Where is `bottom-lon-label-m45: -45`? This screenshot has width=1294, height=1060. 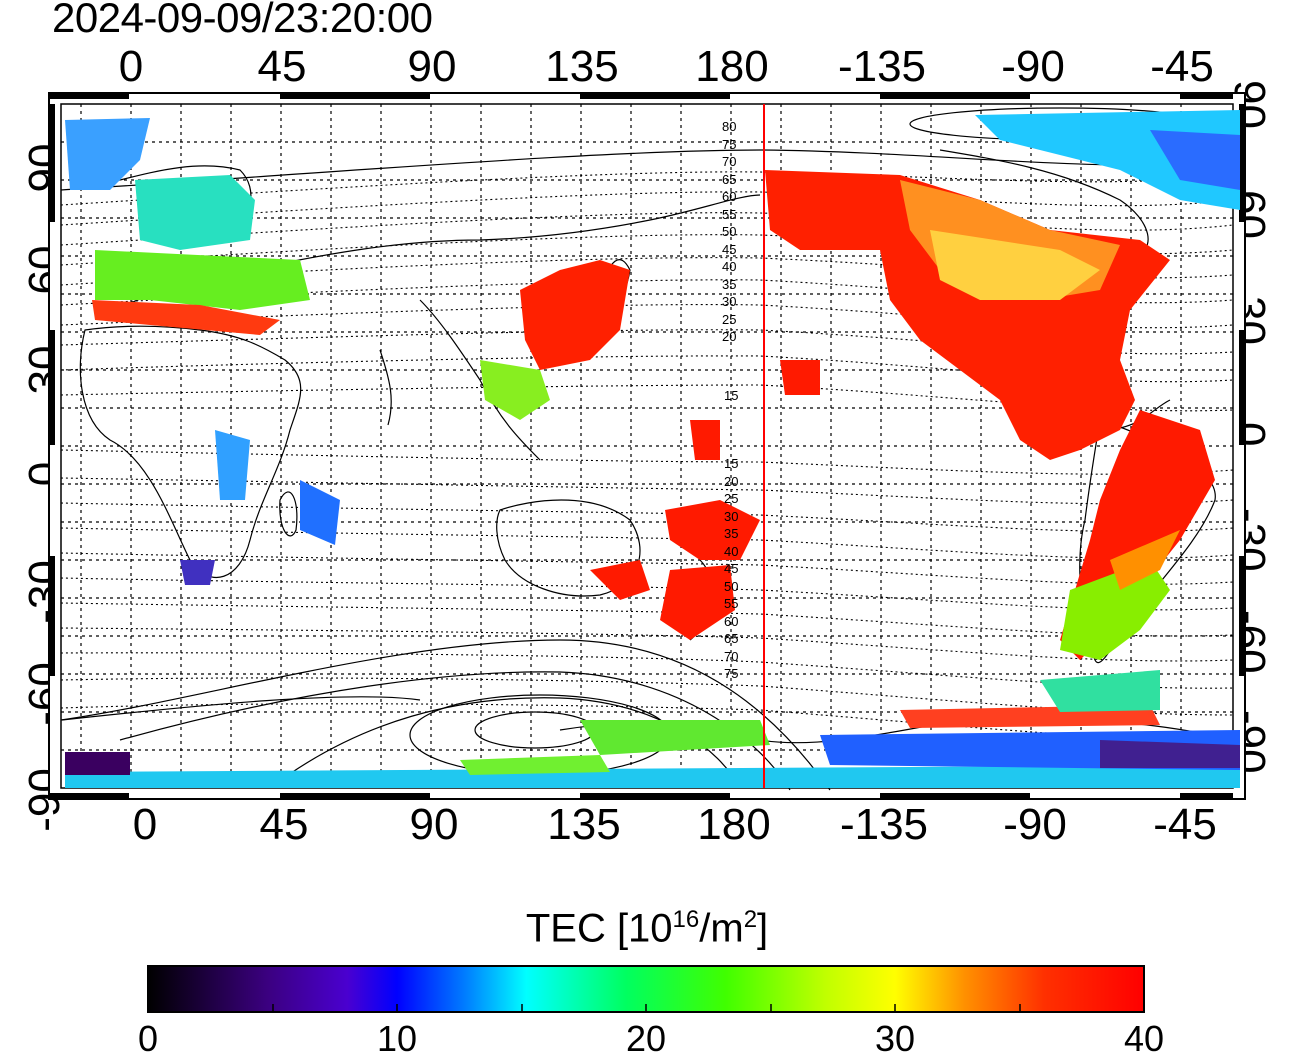
bottom-lon-label-m45: -45 is located at coordinates (1185, 824).